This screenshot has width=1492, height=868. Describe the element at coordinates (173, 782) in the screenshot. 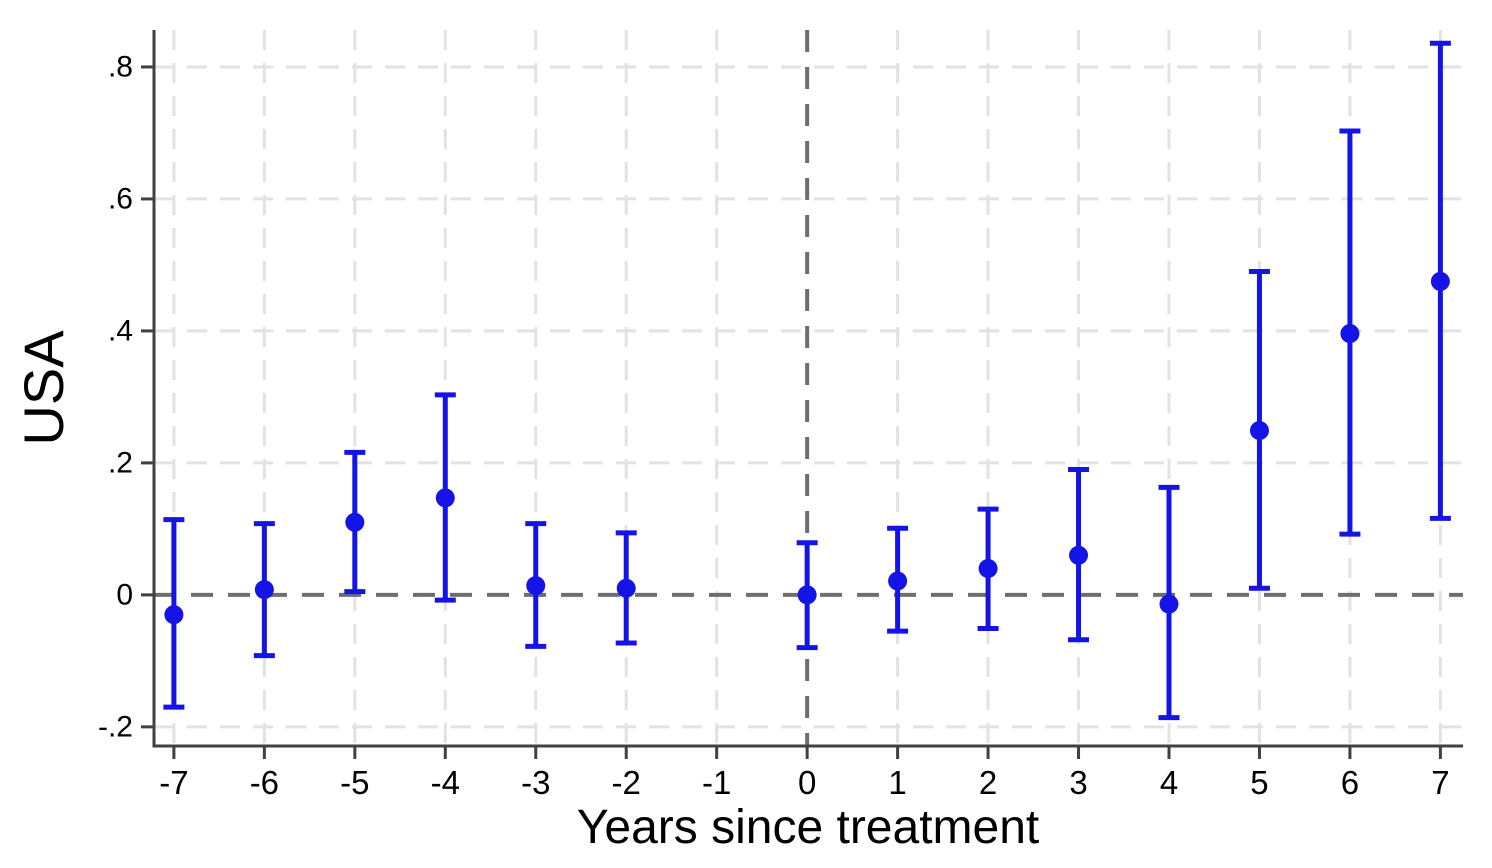

I see `x-tick-label: -7` at that location.